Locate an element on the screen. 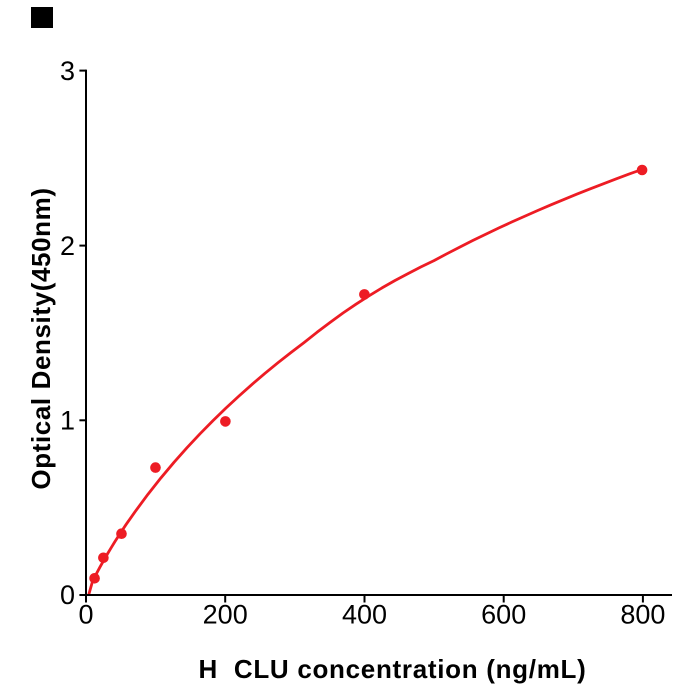  svg-text: 3 is located at coordinates (67, 71).